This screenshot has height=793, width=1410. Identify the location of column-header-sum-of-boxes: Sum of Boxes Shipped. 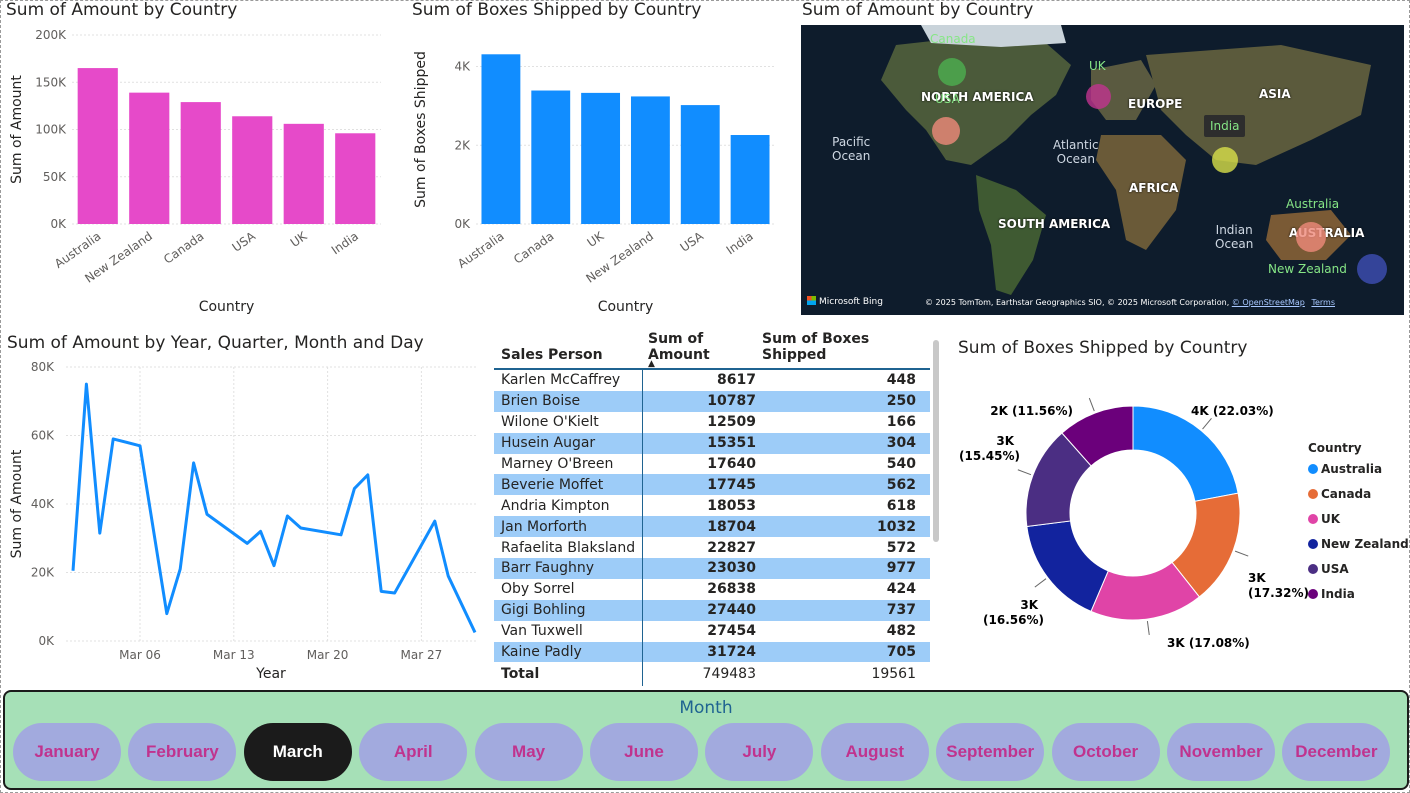
(816, 347).